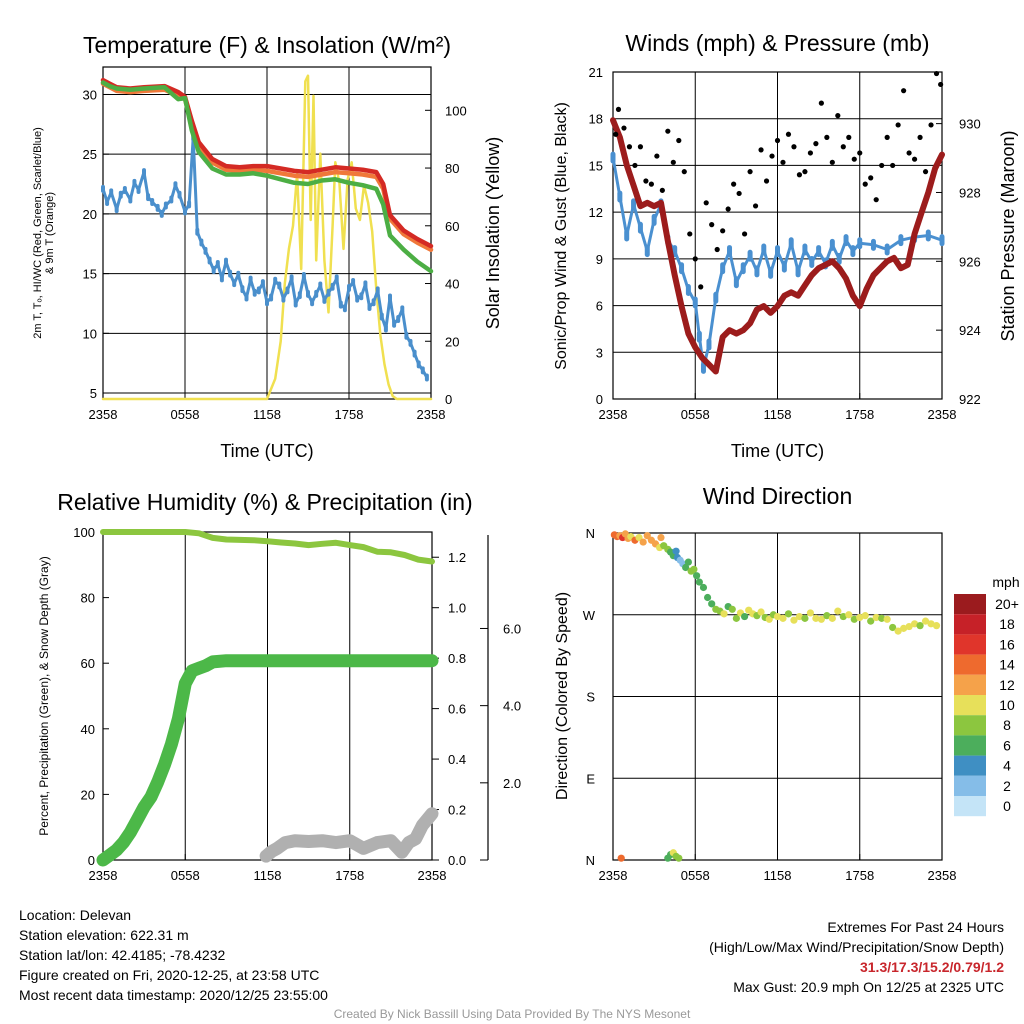 This screenshot has width=1024, height=1024. What do you see at coordinates (493, 233) in the screenshot?
I see `temp-y2label: Solar Insolation (Yellow)` at bounding box center [493, 233].